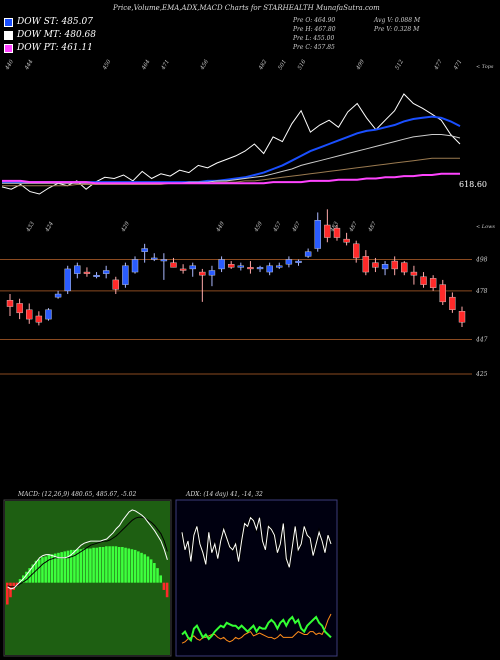 Image resolution: width=500 pixels, height=660 pixels. What do you see at coordinates (481, 340) in the screenshot?
I see `price-level-label: 447` at bounding box center [481, 340].